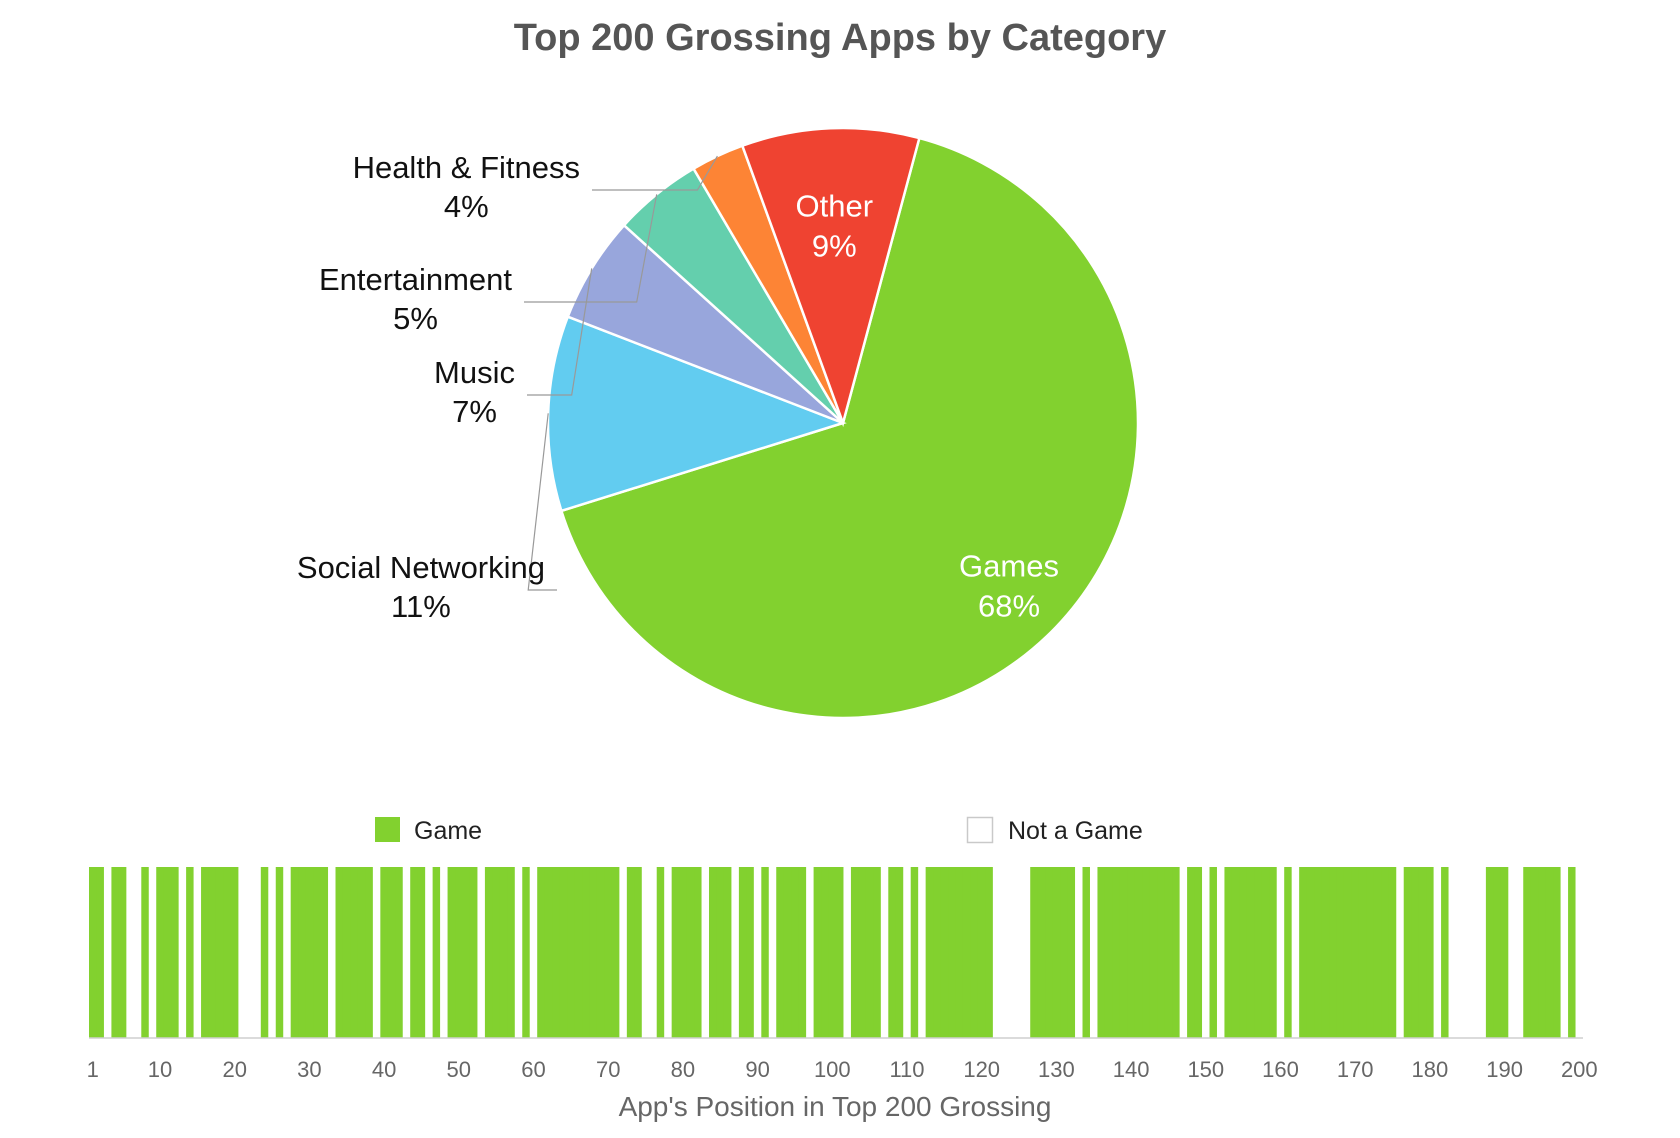 This screenshot has width=1680, height=1138. I want to click on x-tick-label: 100, so click(832, 1069).